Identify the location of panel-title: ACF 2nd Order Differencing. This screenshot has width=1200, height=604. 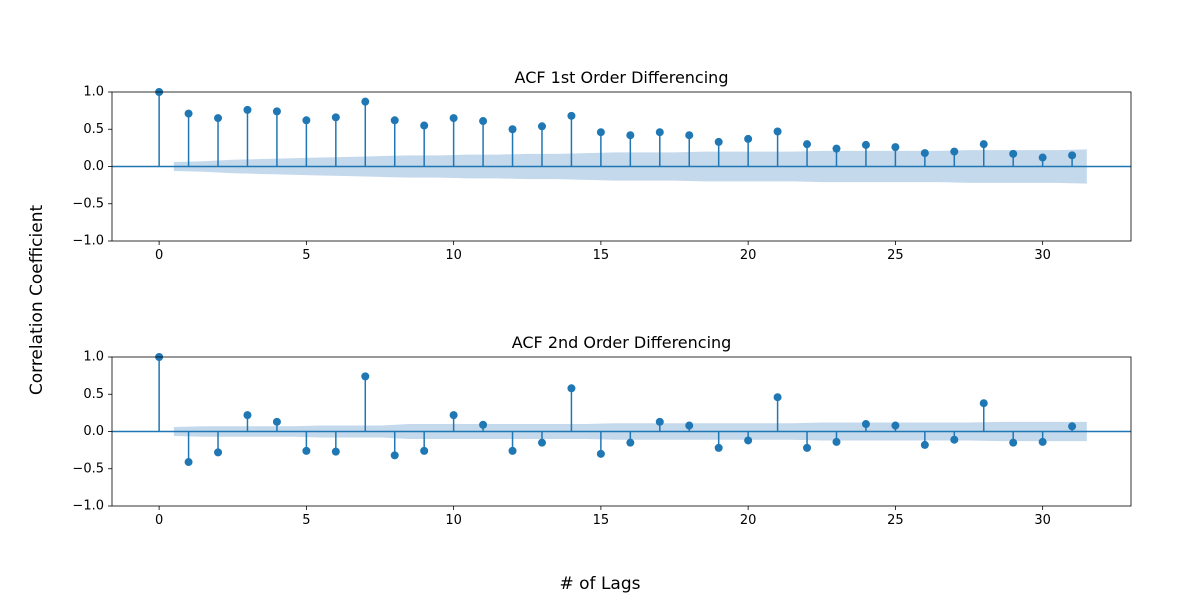
(622, 342).